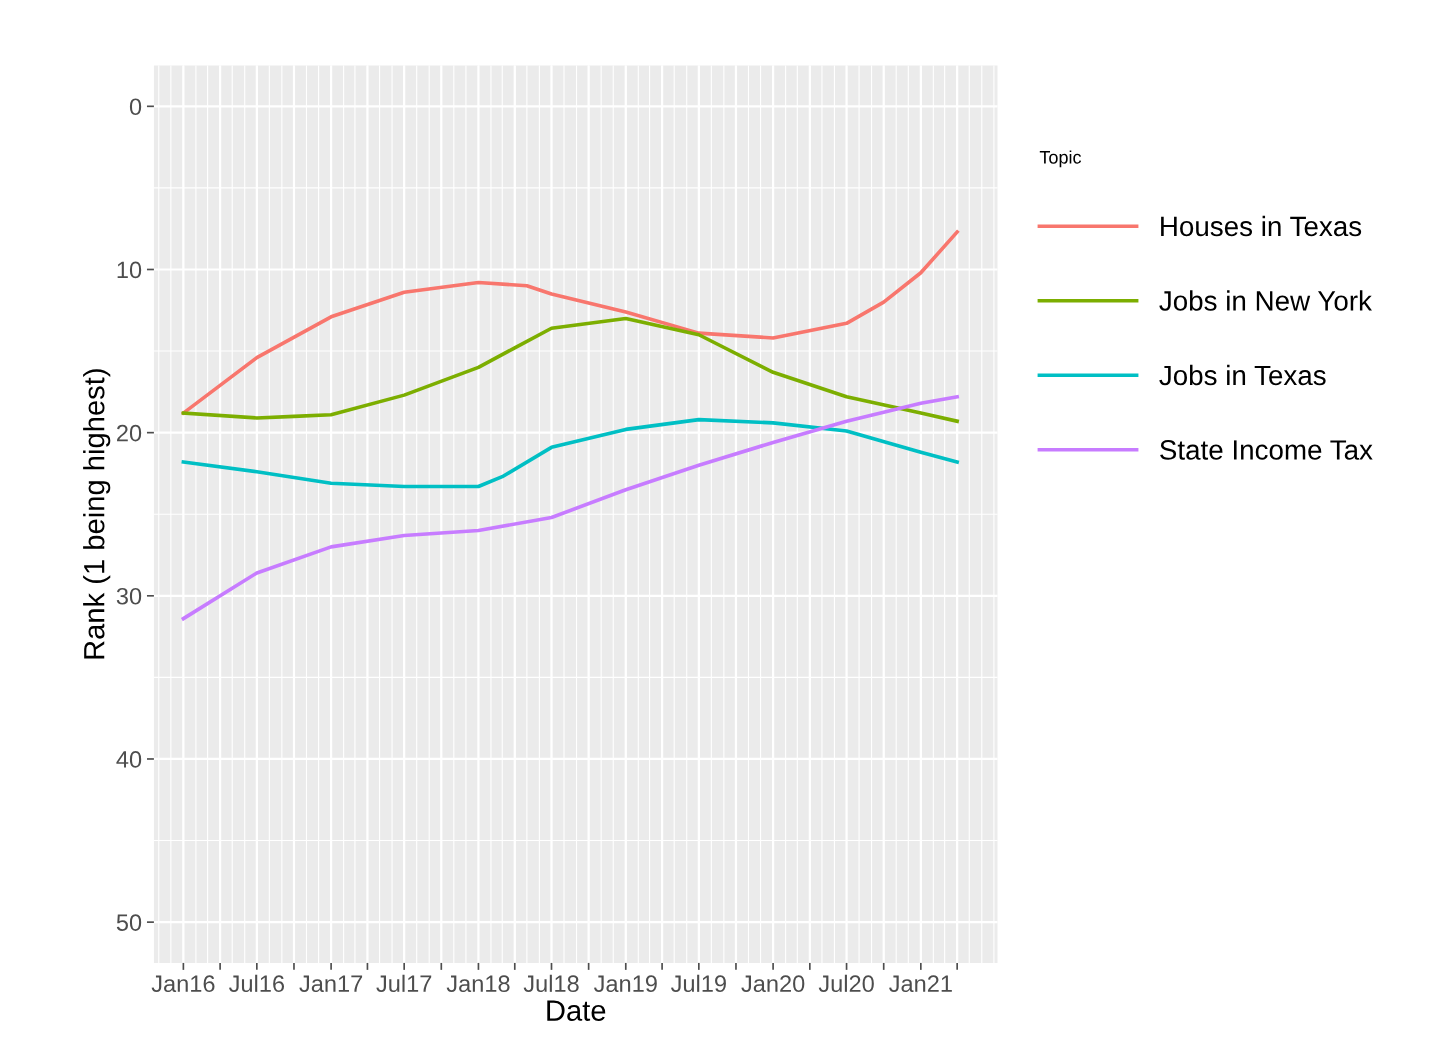  What do you see at coordinates (1265, 300) in the screenshot?
I see `legend-label: Jobs in New York` at bounding box center [1265, 300].